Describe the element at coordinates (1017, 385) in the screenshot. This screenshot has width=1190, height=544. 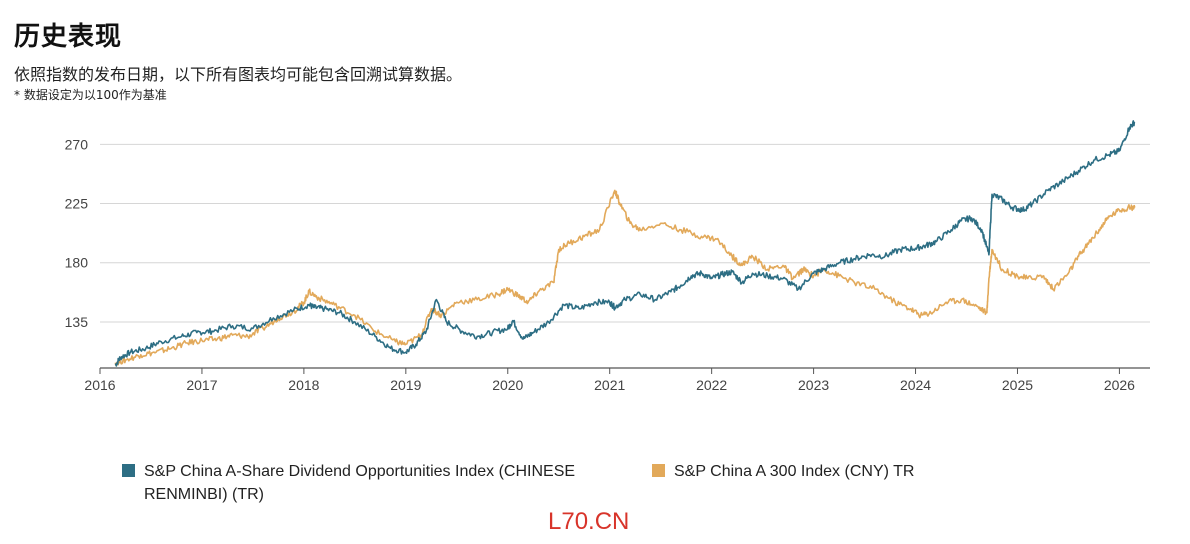
I see `x-tick-label: 2025` at that location.